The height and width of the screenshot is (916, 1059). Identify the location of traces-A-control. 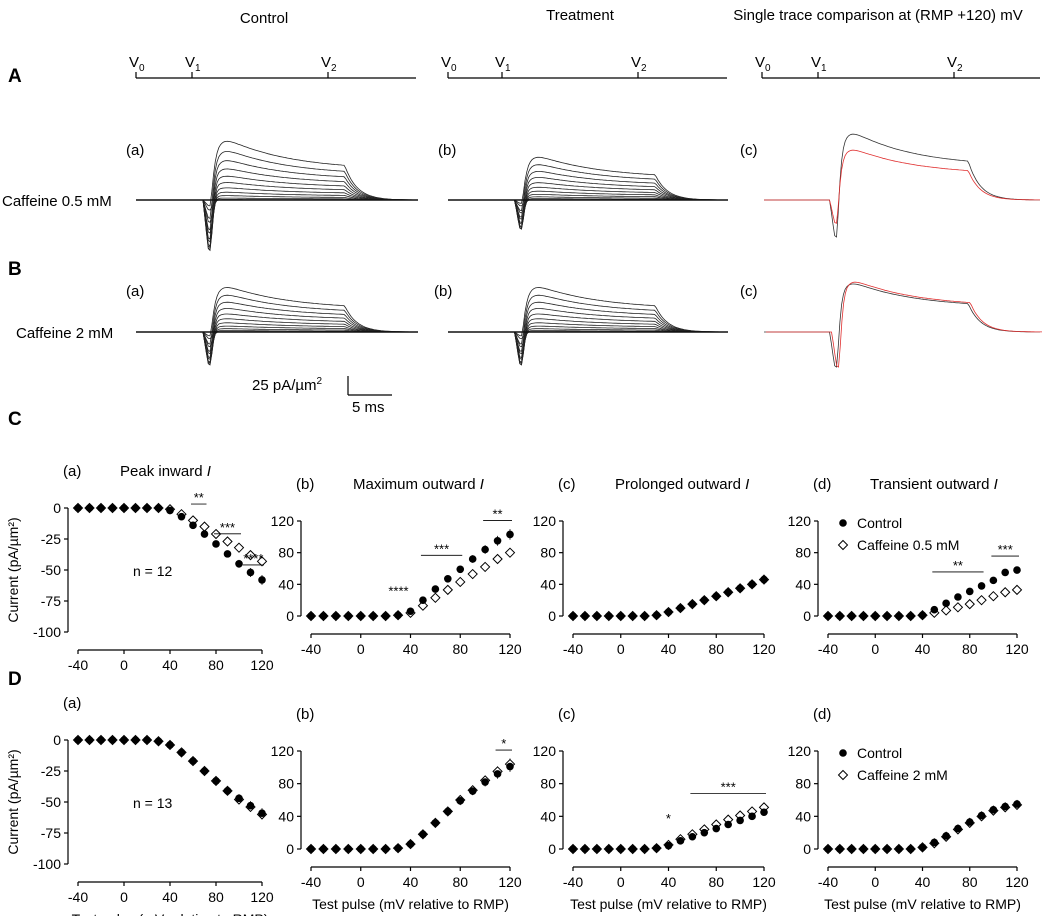
(277, 196).